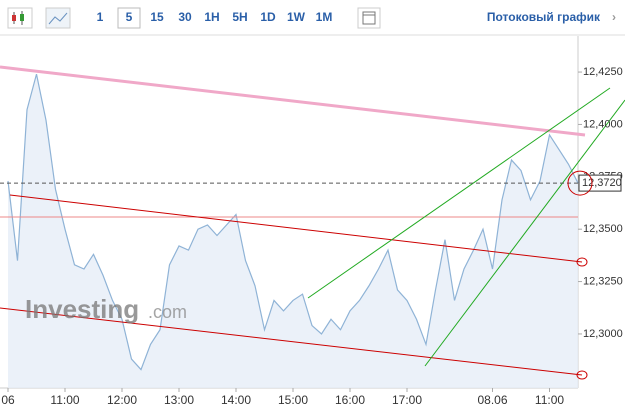 The image size is (625, 415). What do you see at coordinates (167, 312) in the screenshot?
I see `watermark-suffix: .com` at bounding box center [167, 312].